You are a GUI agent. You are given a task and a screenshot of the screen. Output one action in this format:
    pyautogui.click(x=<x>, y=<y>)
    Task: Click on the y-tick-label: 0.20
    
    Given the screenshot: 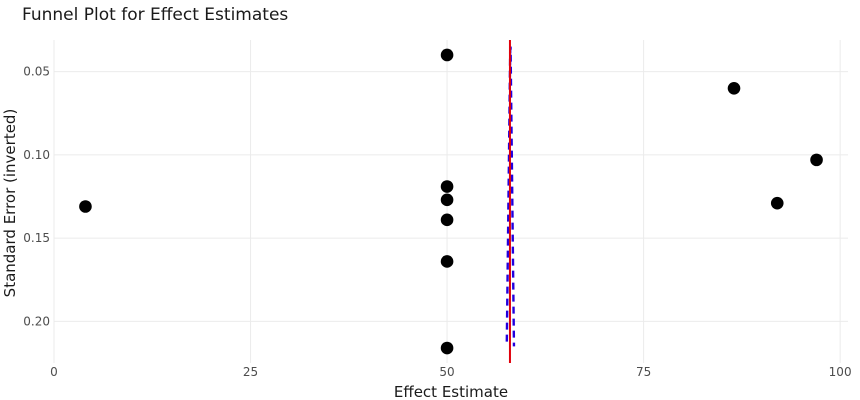 What is the action you would take?
    pyautogui.click(x=36, y=321)
    